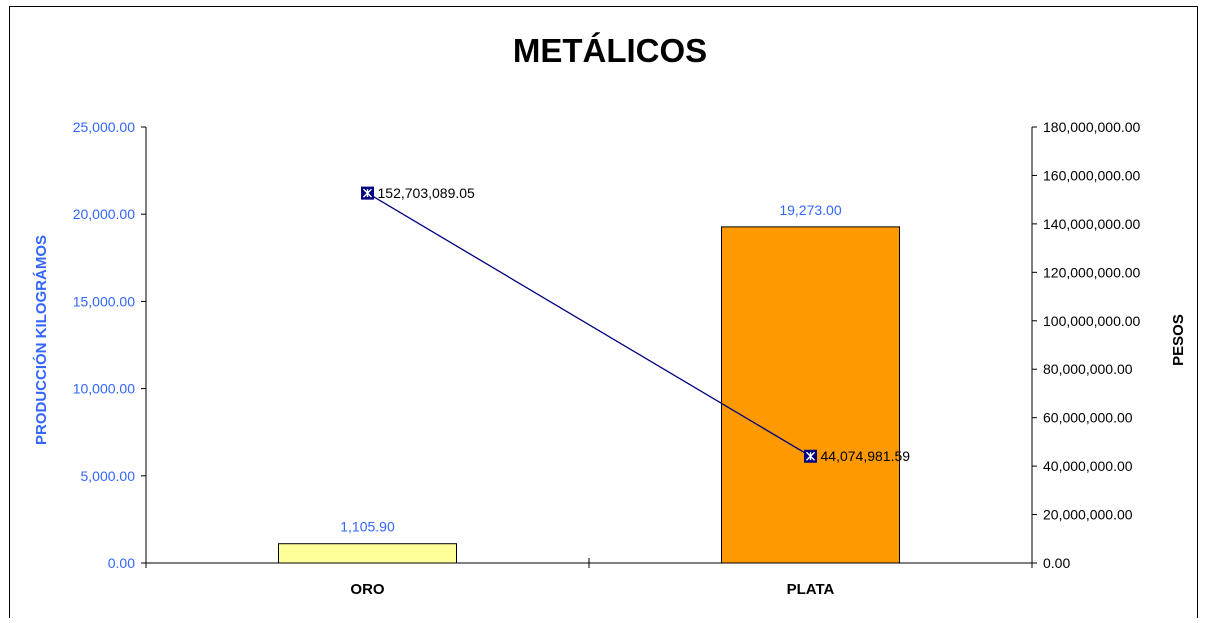  What do you see at coordinates (1092, 272) in the screenshot?
I see `y-axis-right-tick-label: 120,000,000.00` at bounding box center [1092, 272].